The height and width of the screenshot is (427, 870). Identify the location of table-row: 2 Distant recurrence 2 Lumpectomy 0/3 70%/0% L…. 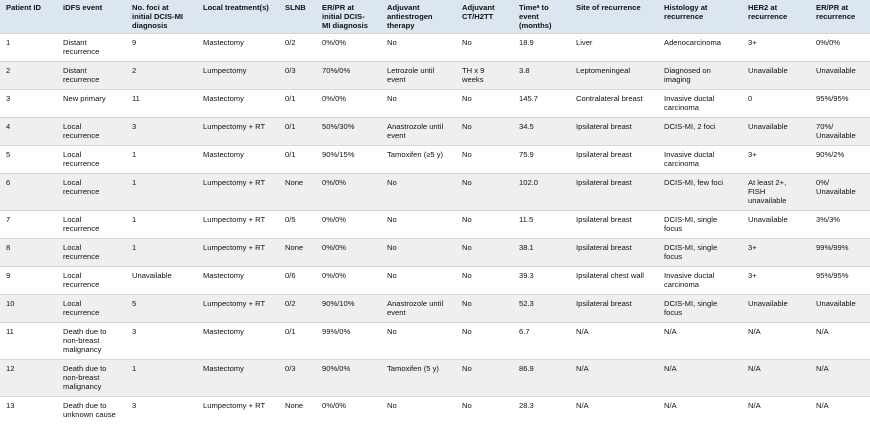
(435, 75).